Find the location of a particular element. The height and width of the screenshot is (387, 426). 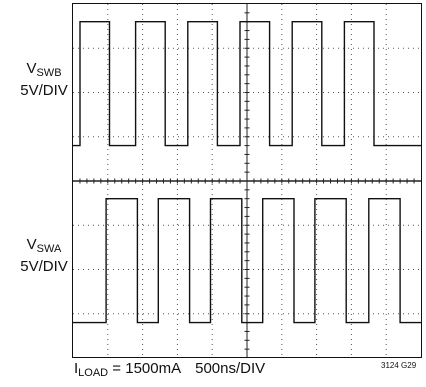

scope-settings: ILOAD = 1500mA 500ns/DIV is located at coordinates (169, 369).